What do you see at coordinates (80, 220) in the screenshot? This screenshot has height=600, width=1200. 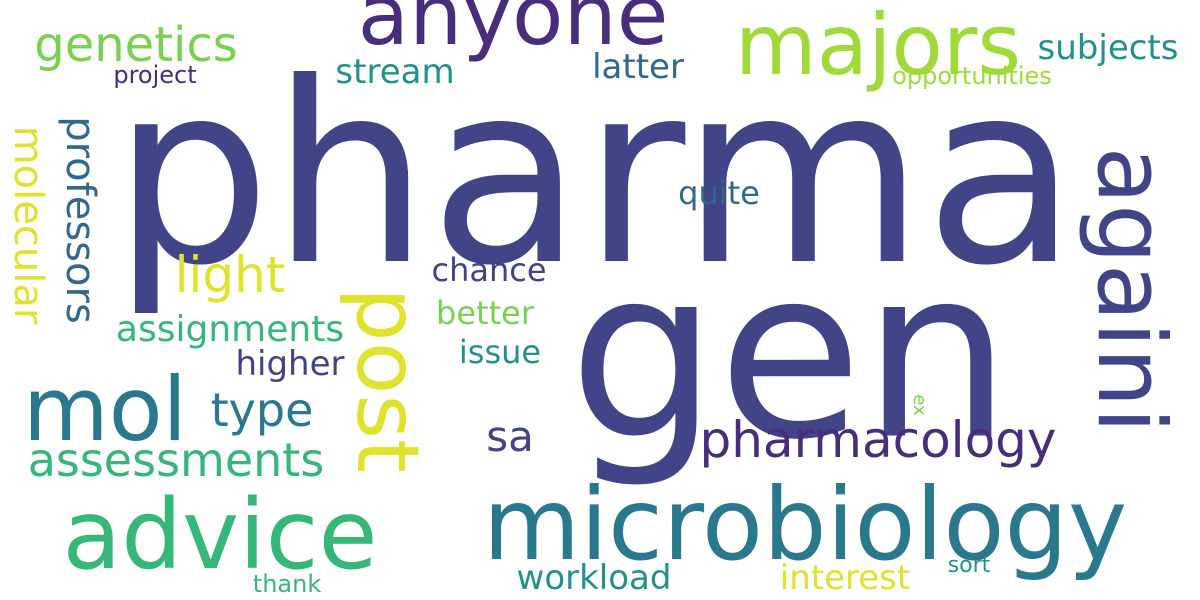 I see `word-professors: professors` at bounding box center [80, 220].